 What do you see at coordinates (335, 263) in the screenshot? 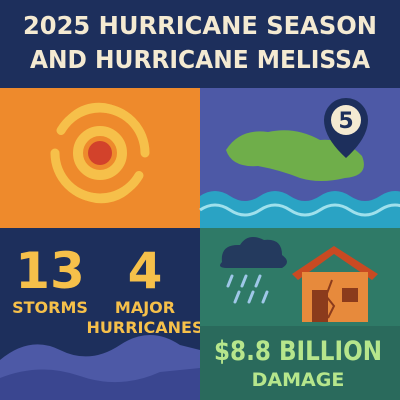
I see `roof` at bounding box center [335, 263].